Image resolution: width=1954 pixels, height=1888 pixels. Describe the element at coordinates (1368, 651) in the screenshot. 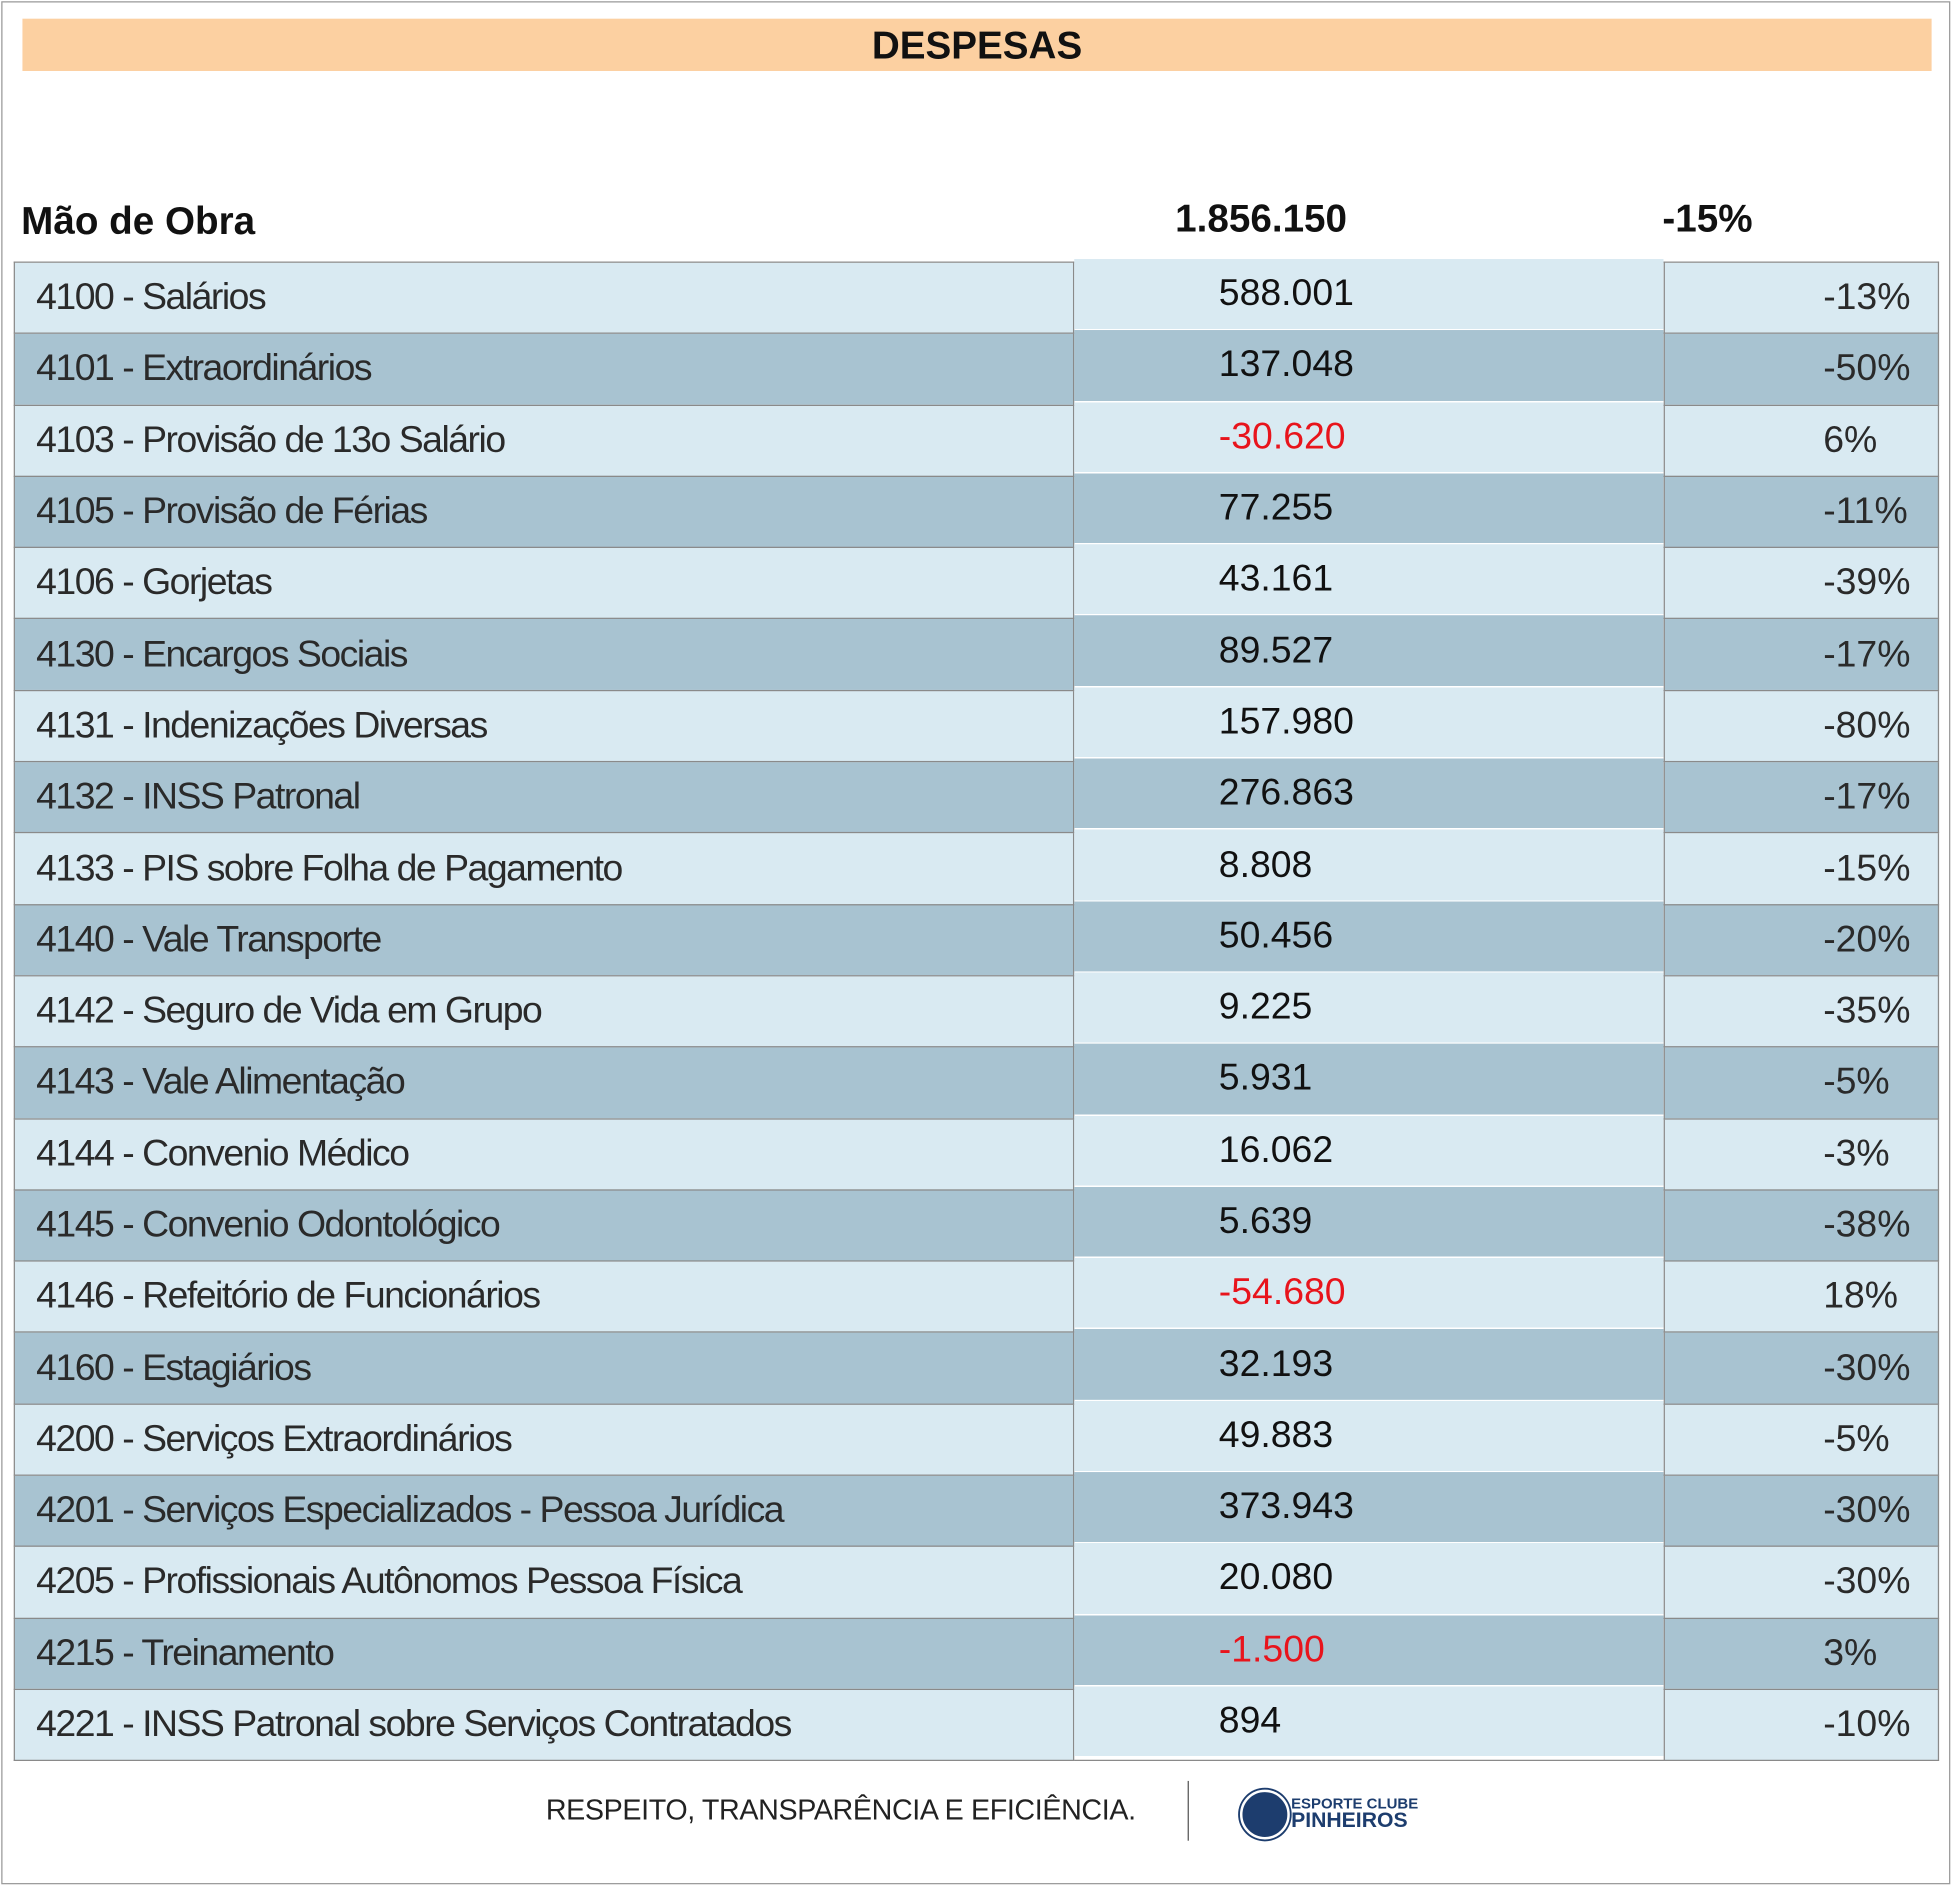

I see `amount: 89.527` at that location.